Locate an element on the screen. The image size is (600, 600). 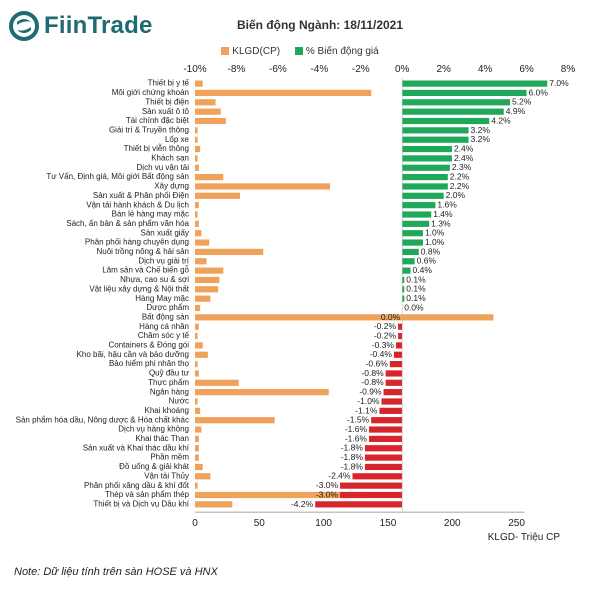
price-change-data-label: 0.8% is located at coordinates (431, 251).